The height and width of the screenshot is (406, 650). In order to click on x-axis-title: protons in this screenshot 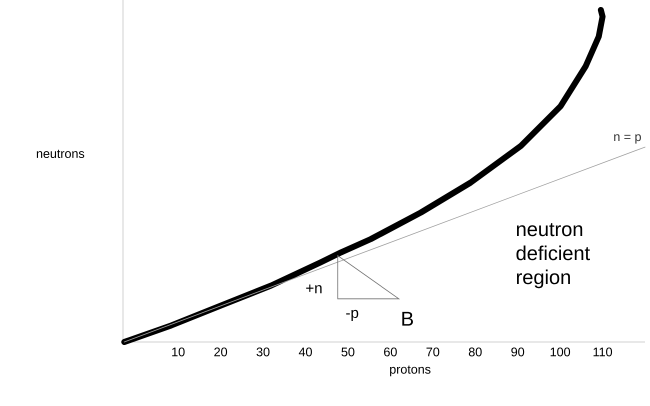, I will do `click(410, 371)`.